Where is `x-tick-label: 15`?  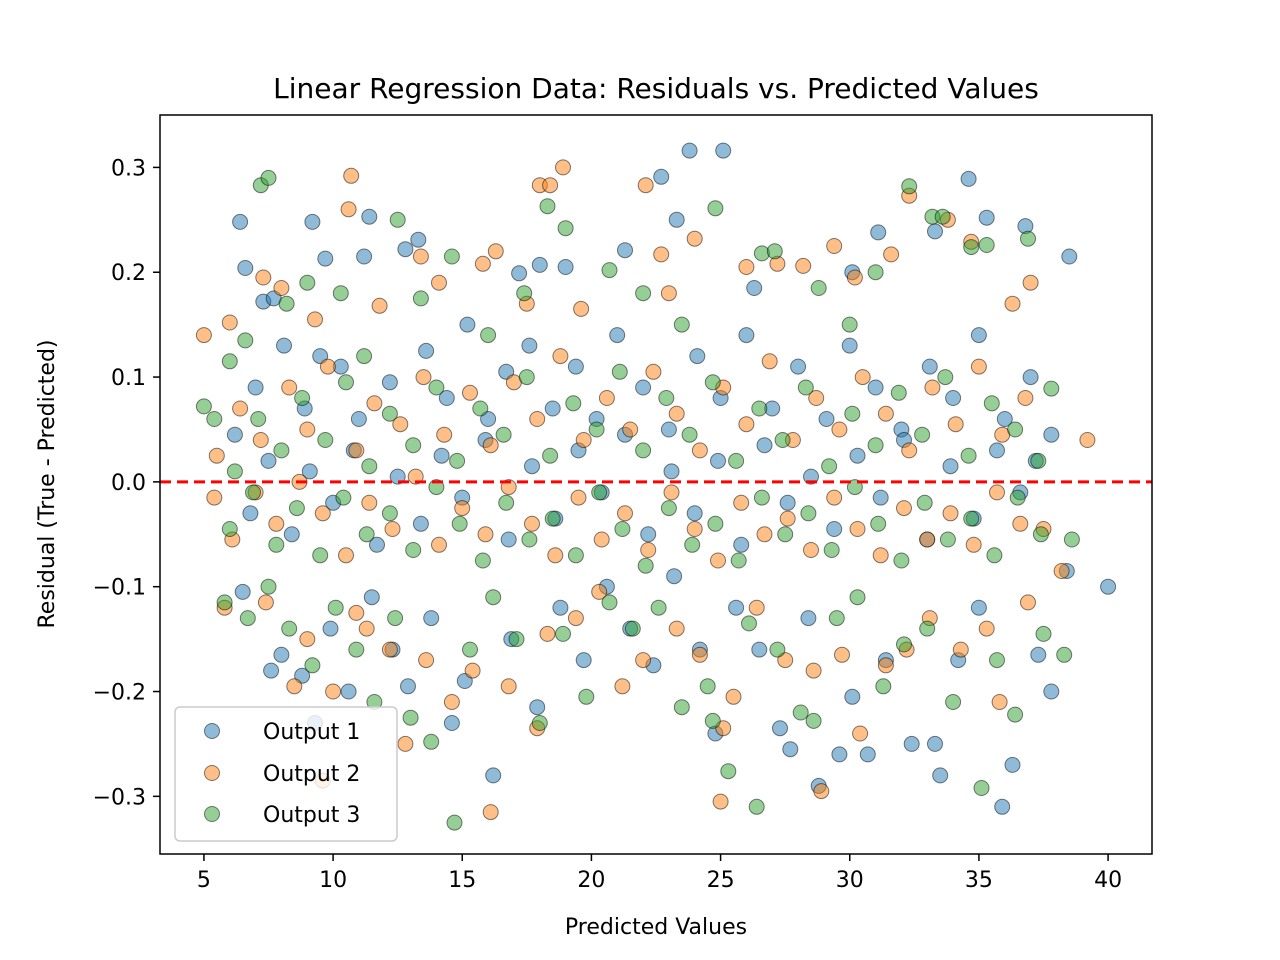
x-tick-label: 15 is located at coordinates (462, 880).